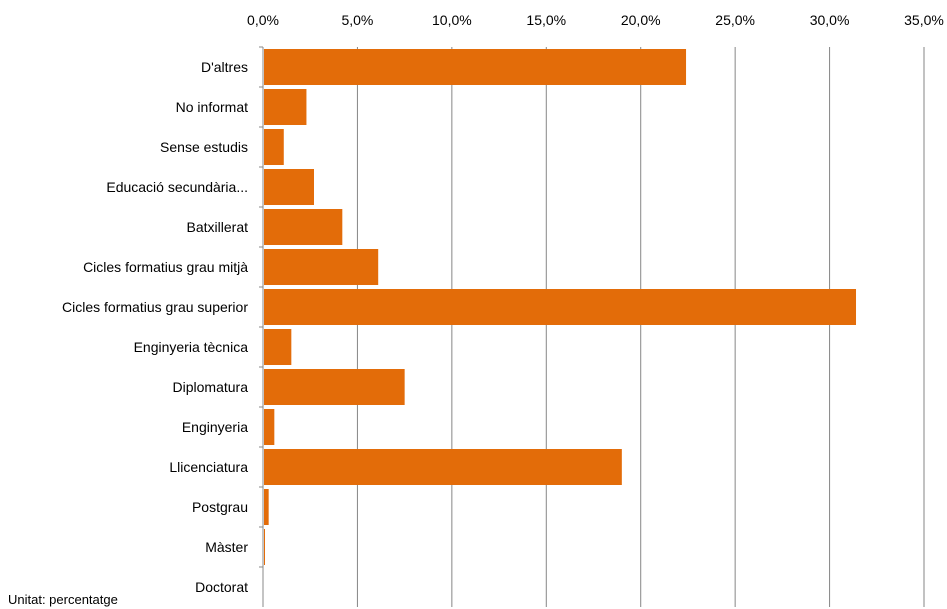  Describe the element at coordinates (595, 20) in the screenshot. I see `x-axis-ticks: 0,0% 5,0% 10,0% 15,0% 20,0% 25,0% 30,0% 35,0%` at that location.